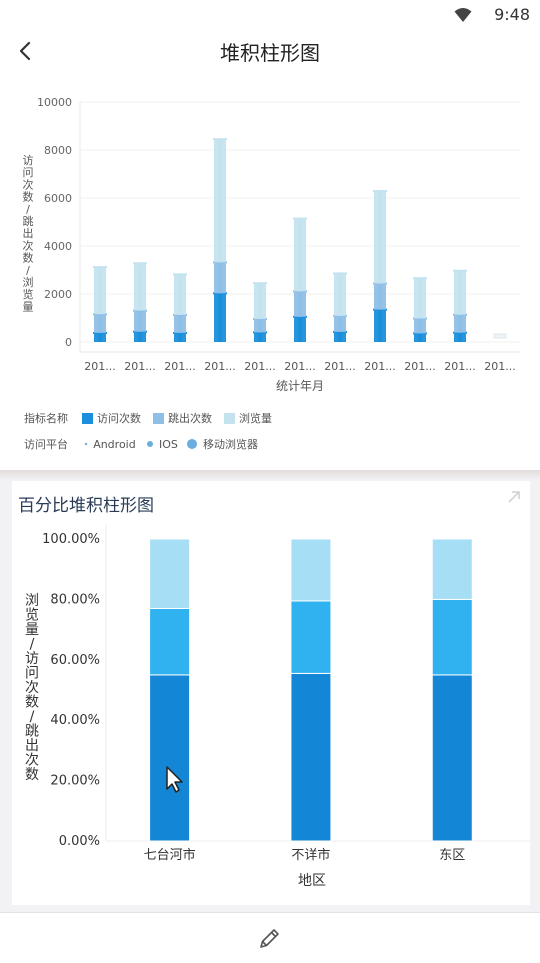 Image resolution: width=540 pixels, height=963 pixels. What do you see at coordinates (168, 444) in the screenshot?
I see `legend-item: IOS` at bounding box center [168, 444].